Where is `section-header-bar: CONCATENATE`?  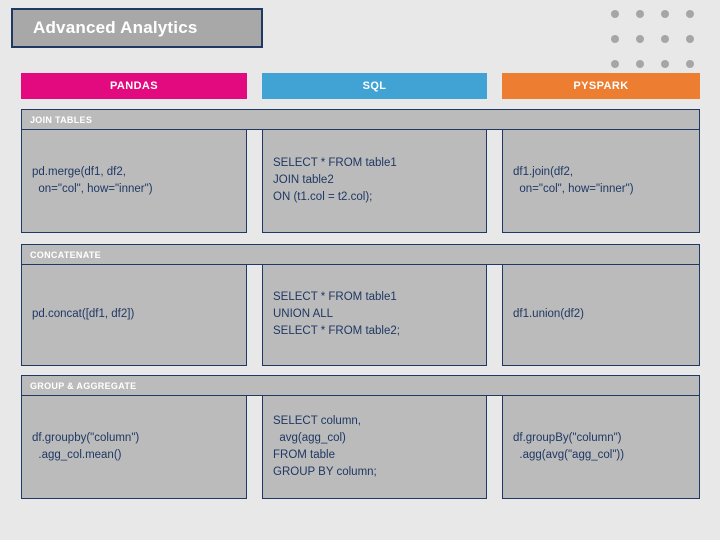 section-header-bar: CONCATENATE is located at coordinates (360, 254).